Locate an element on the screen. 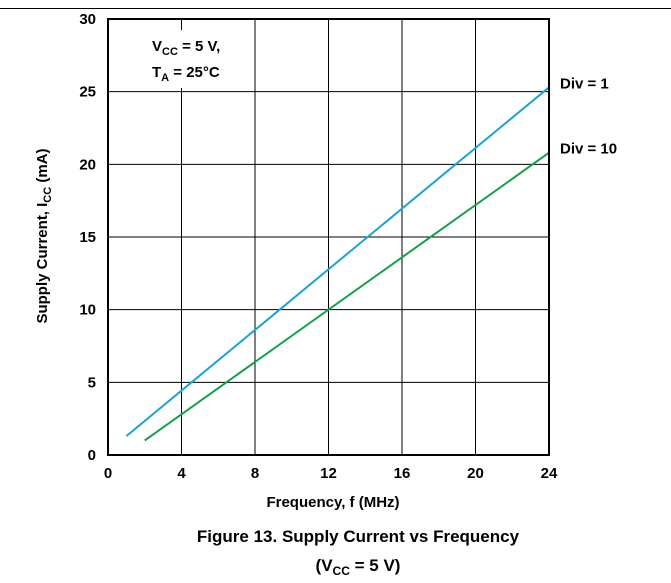  y-tick-labels: 0 5 10 15 20 25 30 is located at coordinates (87, 237).